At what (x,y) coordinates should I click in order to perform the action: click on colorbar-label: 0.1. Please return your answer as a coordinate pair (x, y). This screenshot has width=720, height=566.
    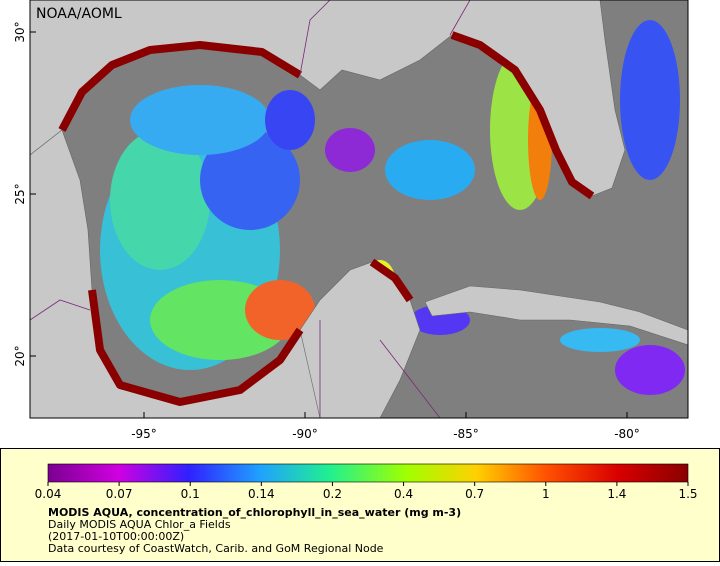
    Looking at the image, I should click on (190, 494).